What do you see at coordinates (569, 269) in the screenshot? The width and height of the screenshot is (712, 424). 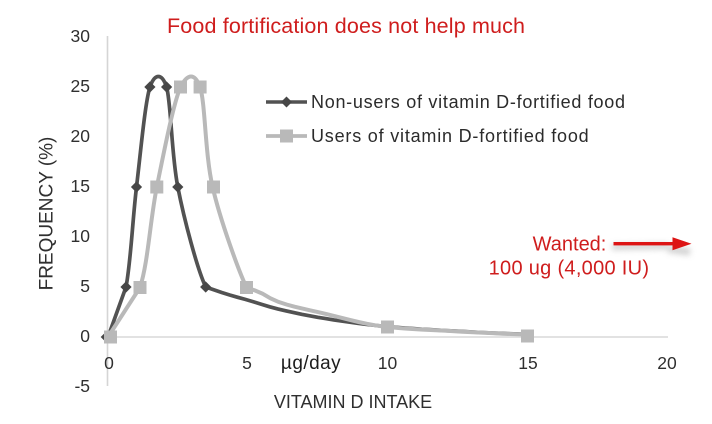 I see `svg-text: 100 ug (4,000 IU)` at bounding box center [569, 269].